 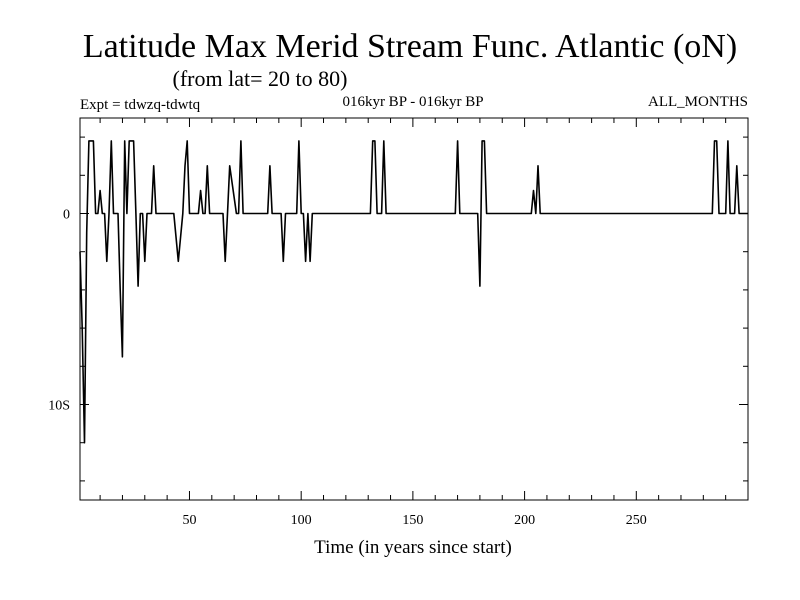 What do you see at coordinates (698, 102) in the screenshot?
I see `months-label: ALL_MONTHS` at bounding box center [698, 102].